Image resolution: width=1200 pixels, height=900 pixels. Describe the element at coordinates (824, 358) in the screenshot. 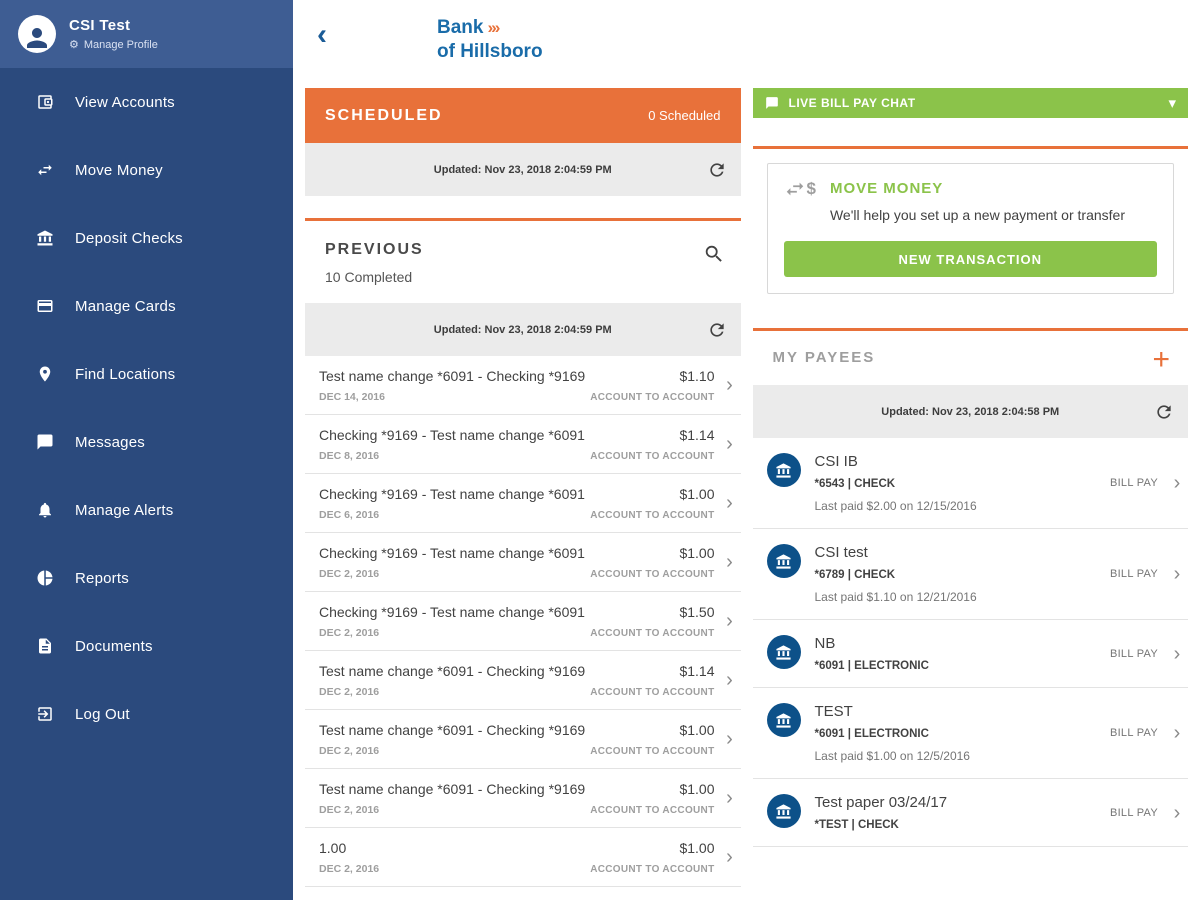

I see `my-payees-title: MY PAYEES` at that location.